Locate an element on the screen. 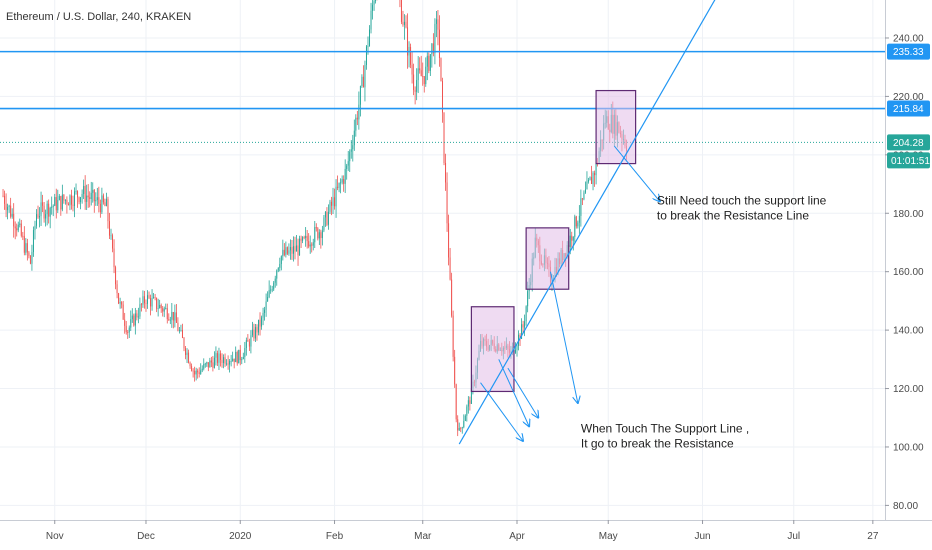 The image size is (932, 550). x-tick-label: Jun is located at coordinates (702, 536).